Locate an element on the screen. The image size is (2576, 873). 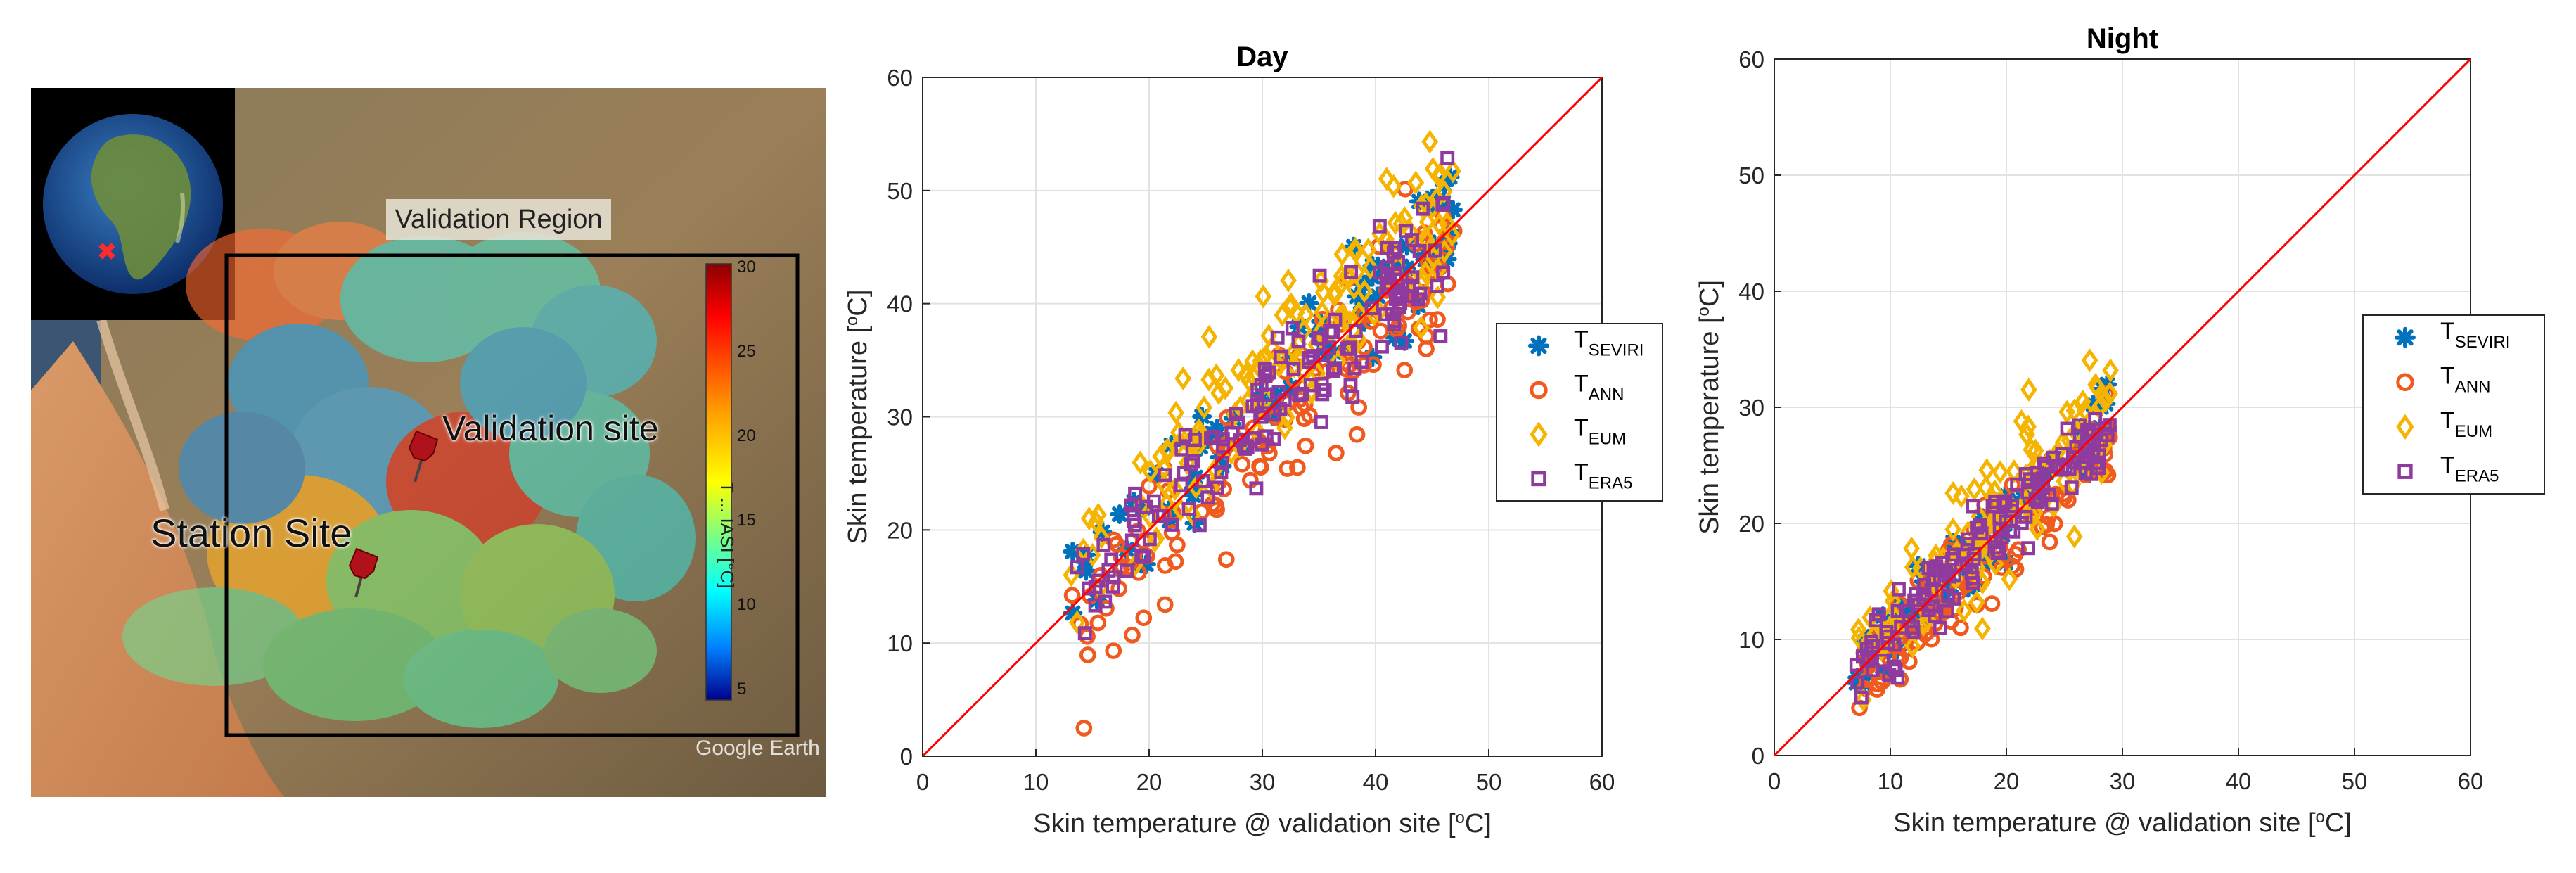
legend-label: TERA5 is located at coordinates (2469, 469).